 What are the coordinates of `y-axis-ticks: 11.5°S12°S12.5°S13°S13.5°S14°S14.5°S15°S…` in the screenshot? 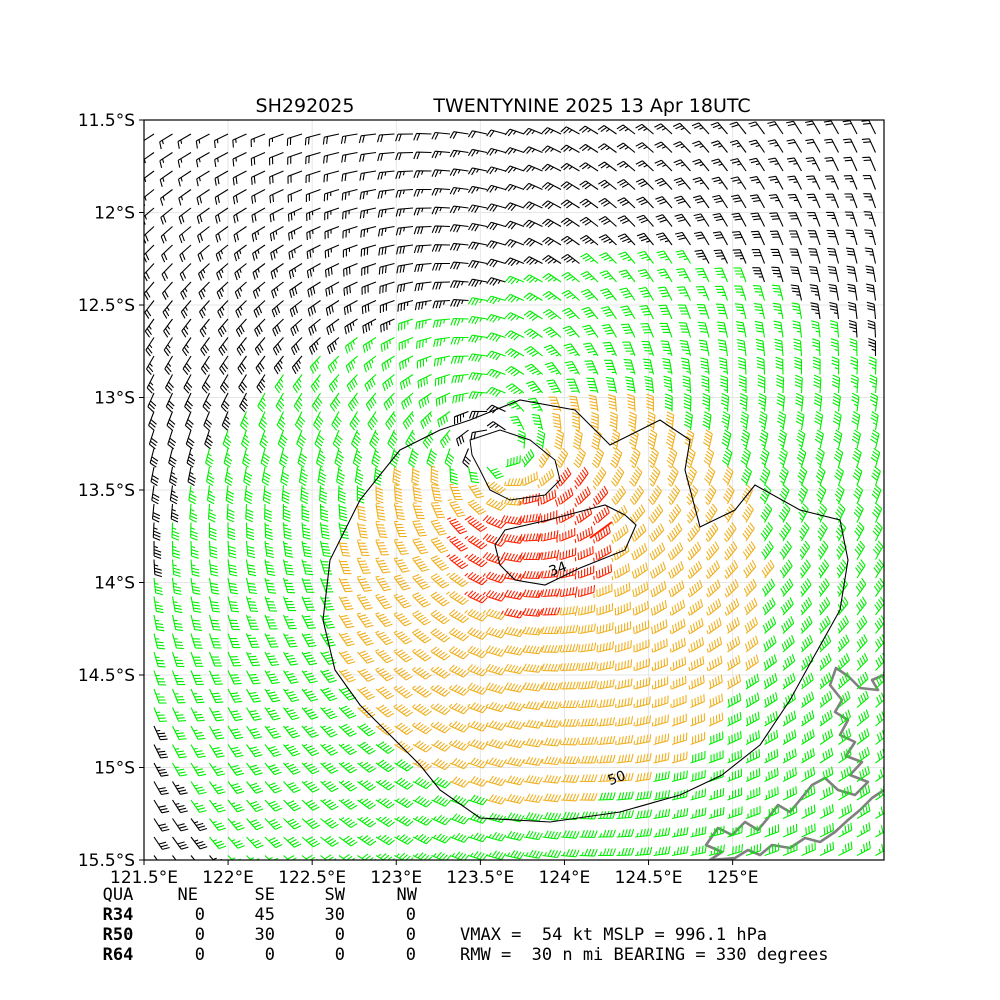 It's located at (111, 491).